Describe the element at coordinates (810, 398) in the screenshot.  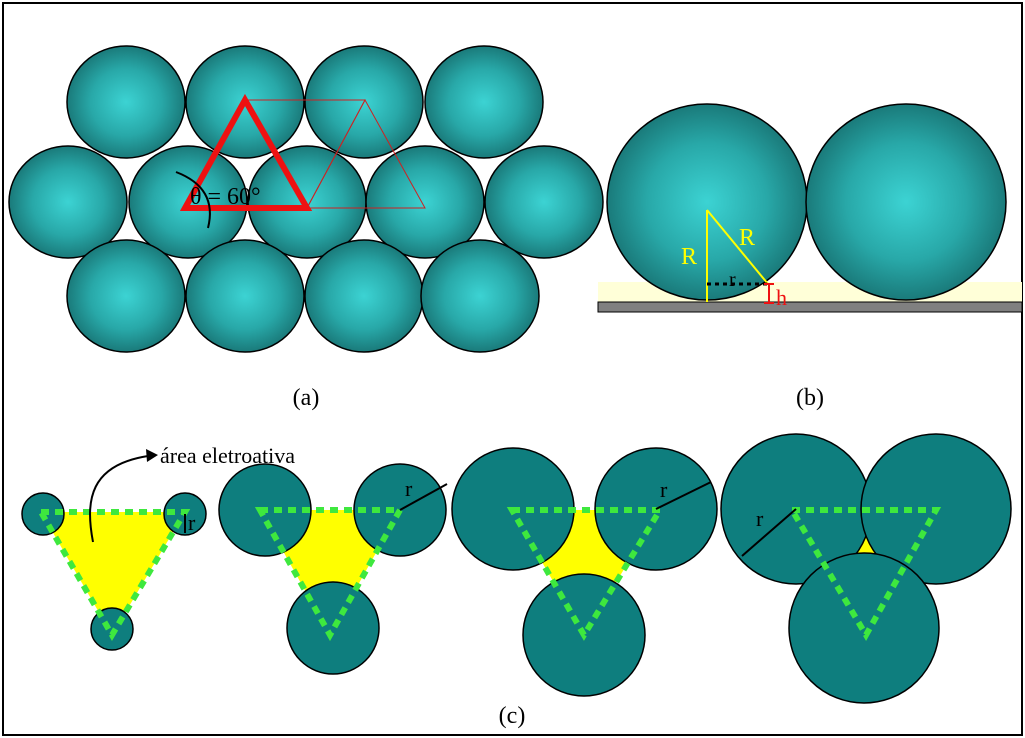
I see `panel-b-label: (b)` at that location.